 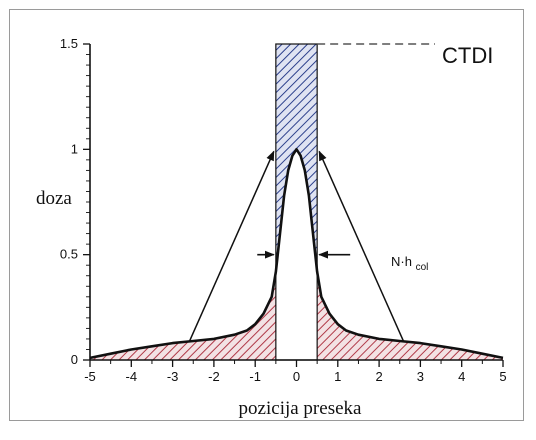 I want to click on x-tick-label: 5, so click(x=502, y=376).